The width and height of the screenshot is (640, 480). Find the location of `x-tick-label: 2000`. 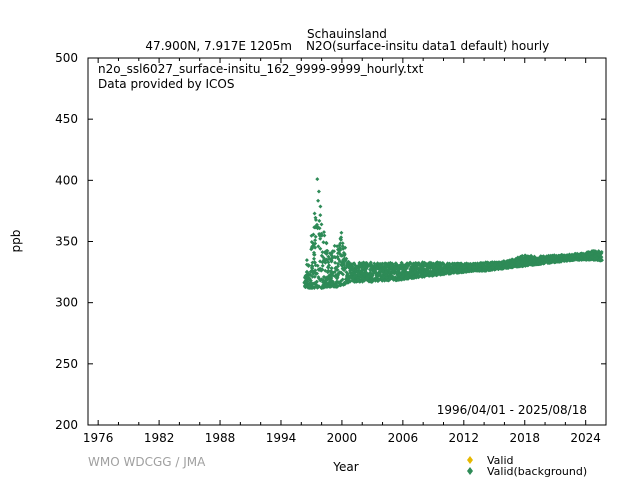

x-tick-label: 2000 is located at coordinates (342, 438).